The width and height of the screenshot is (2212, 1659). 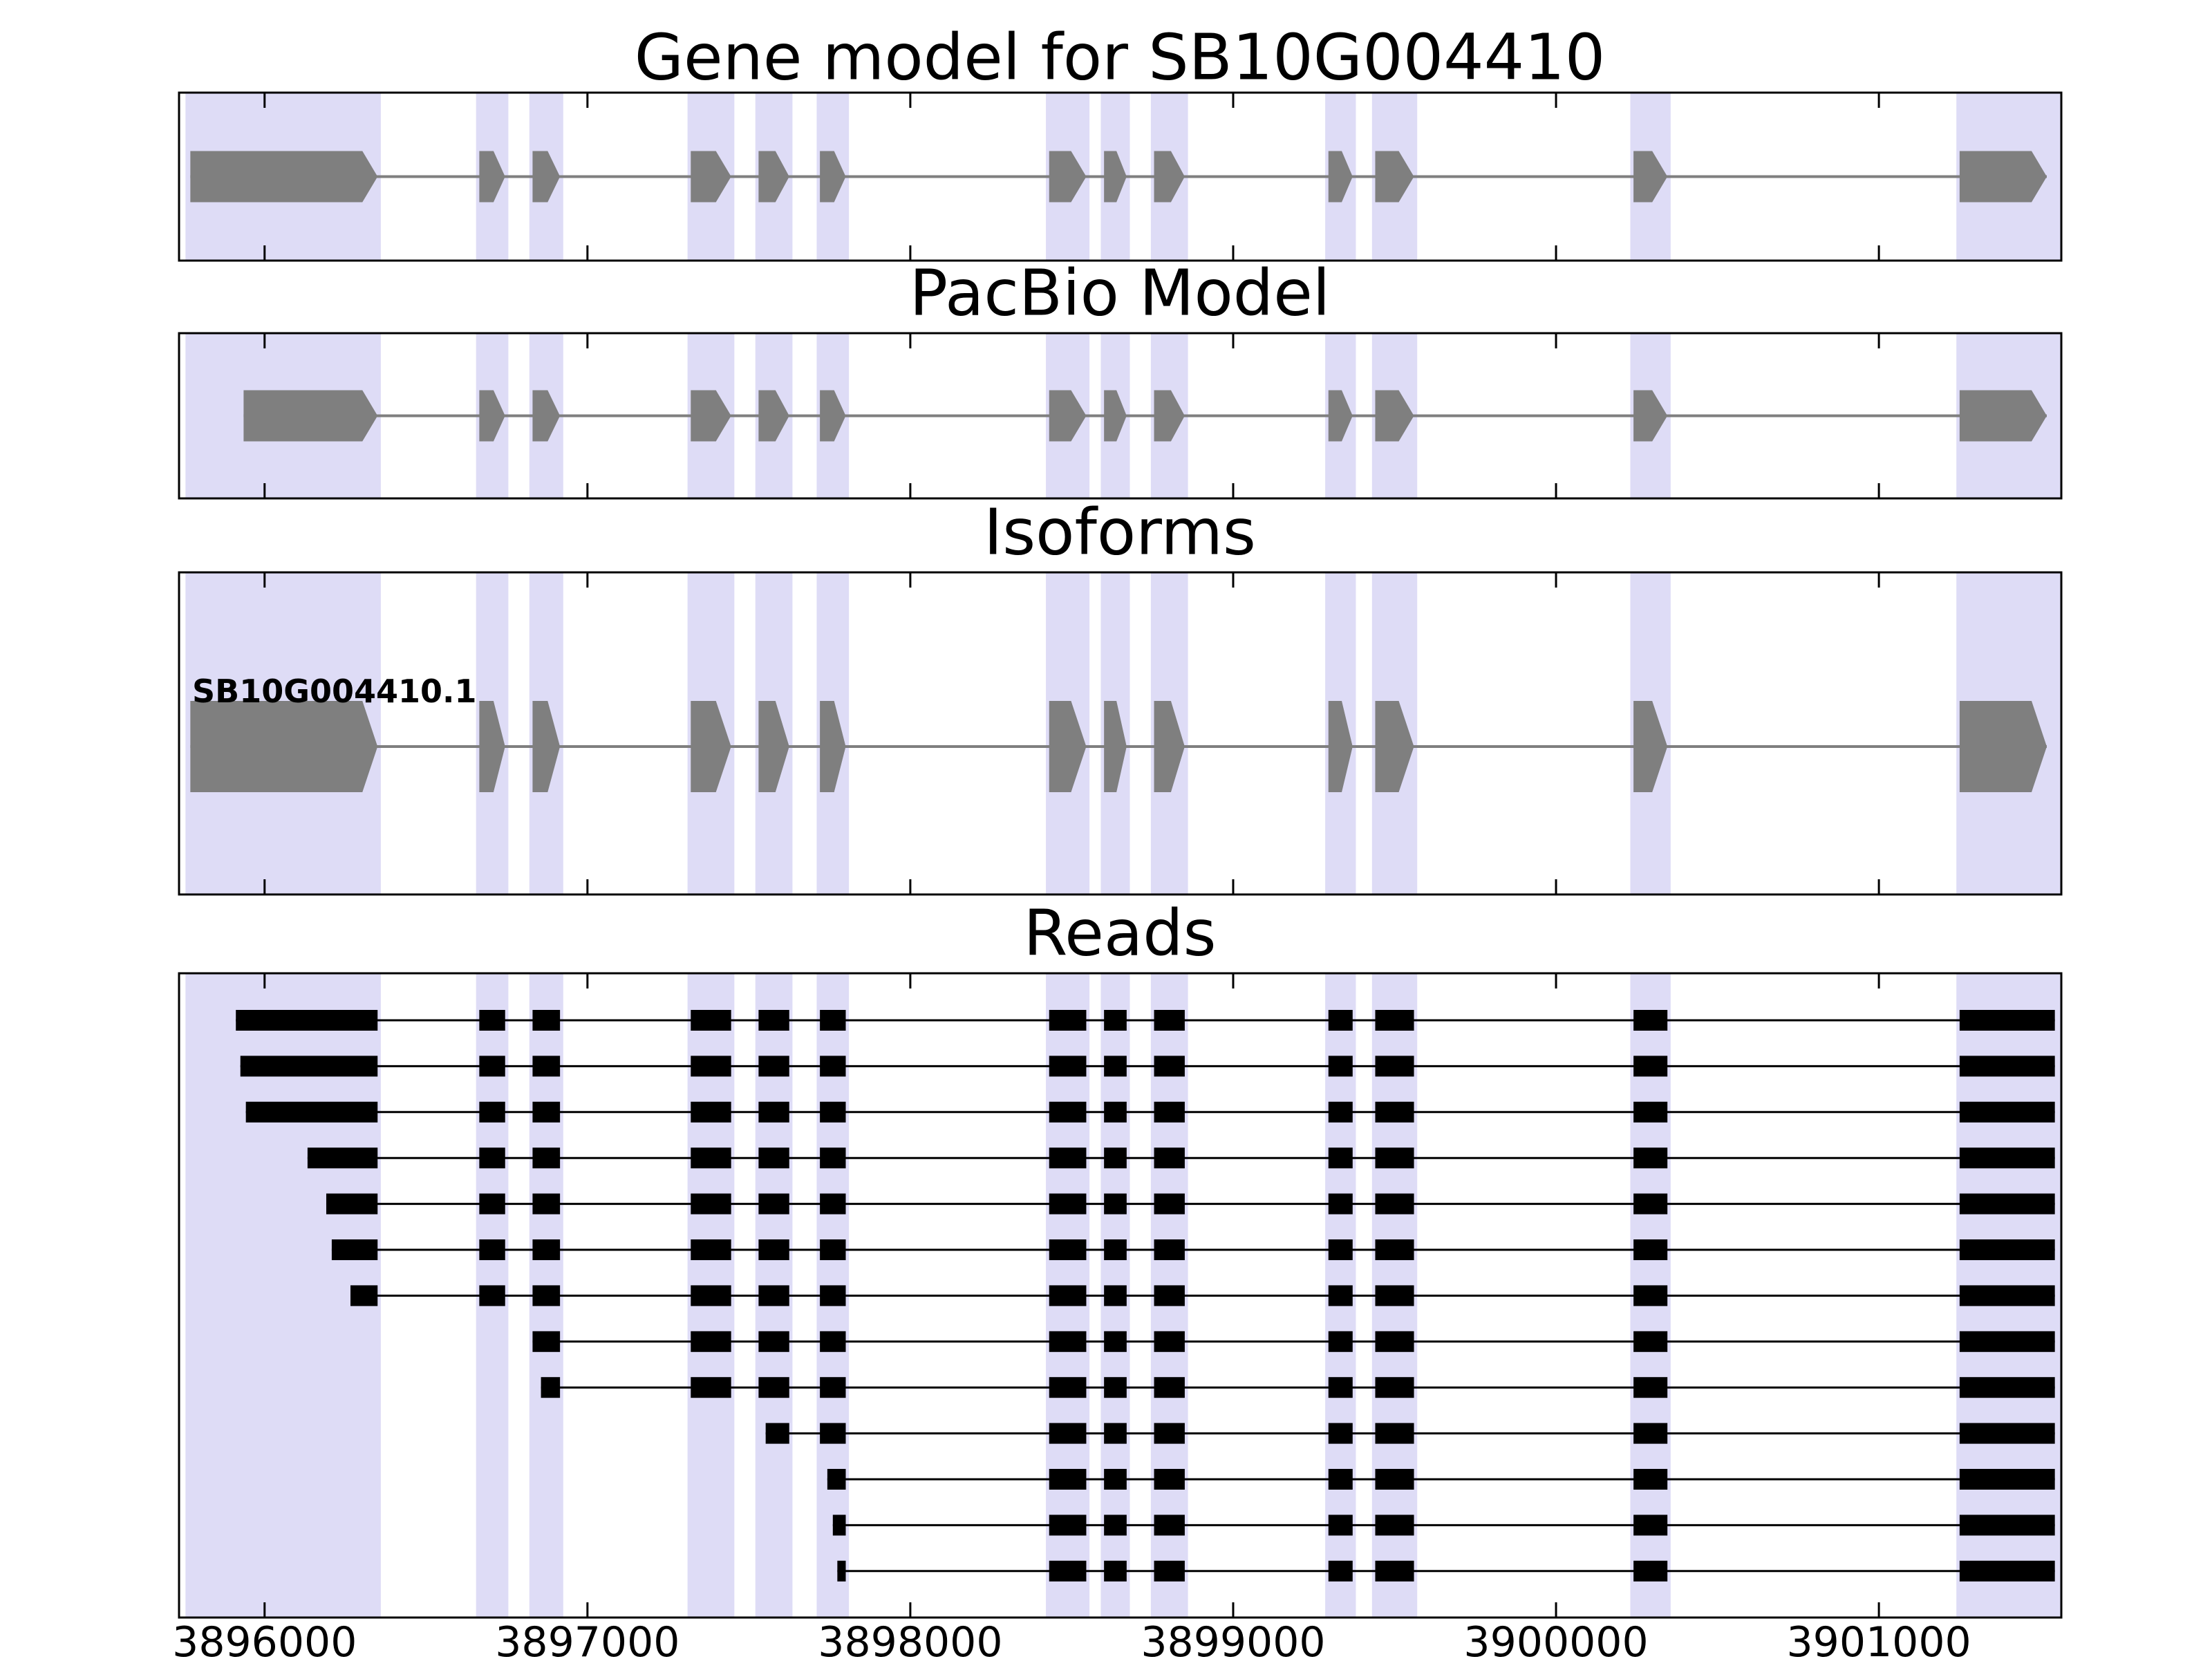 I want to click on title-gene-model: Gene model for SB10G004410, so click(x=1120, y=57).